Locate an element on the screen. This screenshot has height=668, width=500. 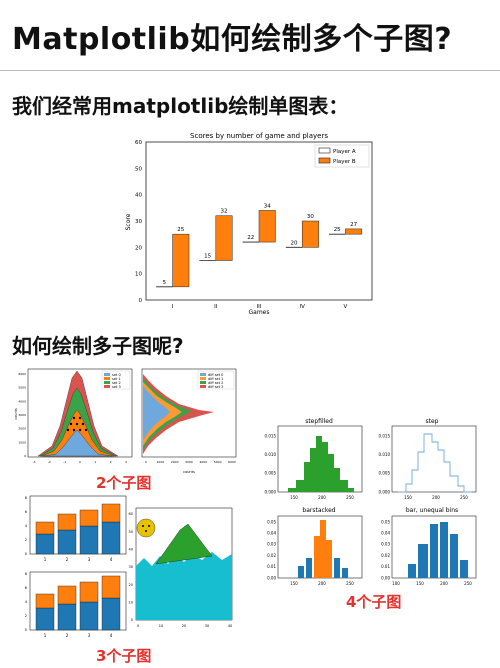
subplot-title-barstacked: barstacked is located at coordinates (318, 510).